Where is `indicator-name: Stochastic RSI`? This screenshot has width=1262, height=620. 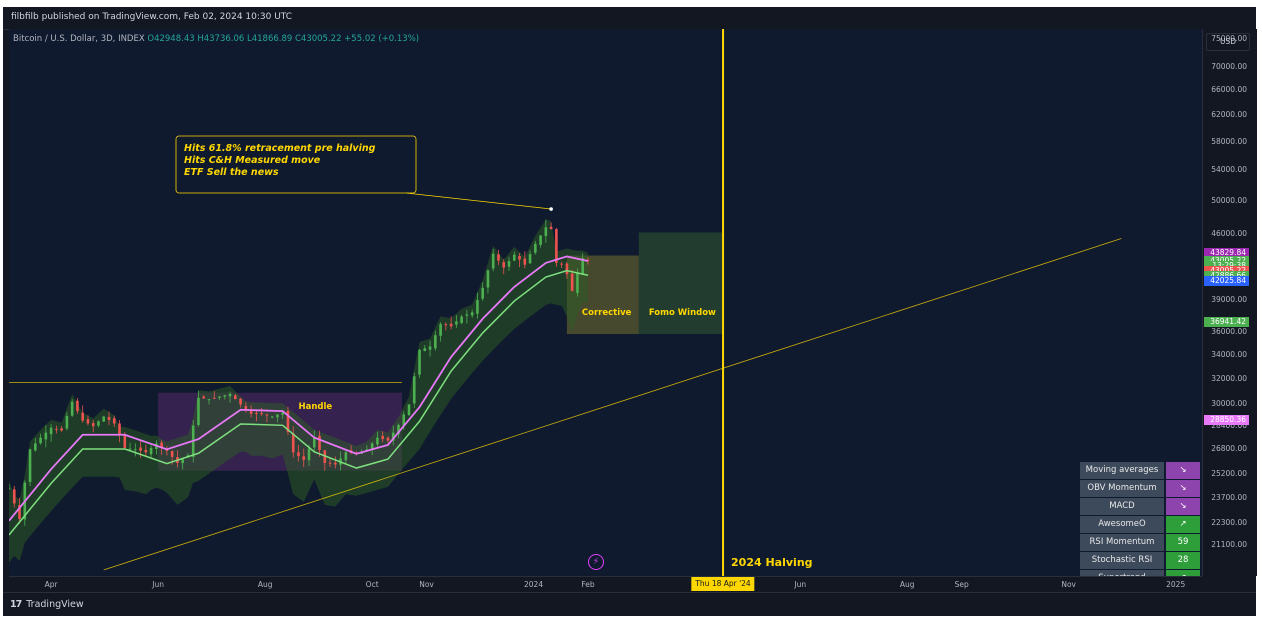 indicator-name: Stochastic RSI is located at coordinates (1122, 560).